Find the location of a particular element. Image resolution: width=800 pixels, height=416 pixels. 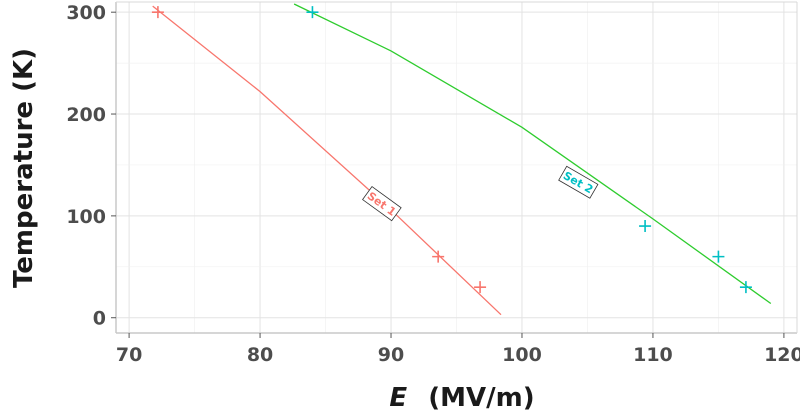

y-tick-label: 100 is located at coordinates (86, 217).